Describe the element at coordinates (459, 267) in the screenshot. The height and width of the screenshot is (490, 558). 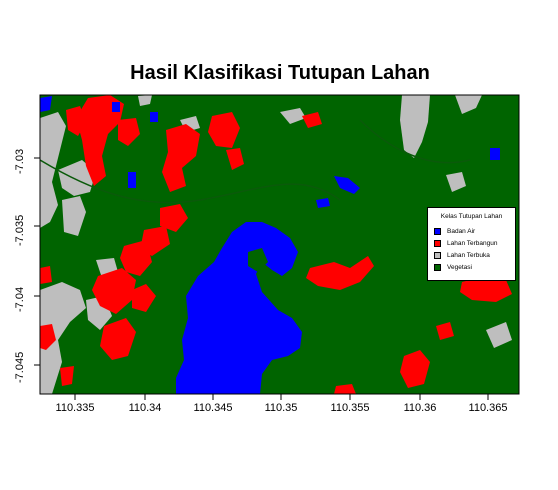
I see `legend-label: Vegetasi` at that location.